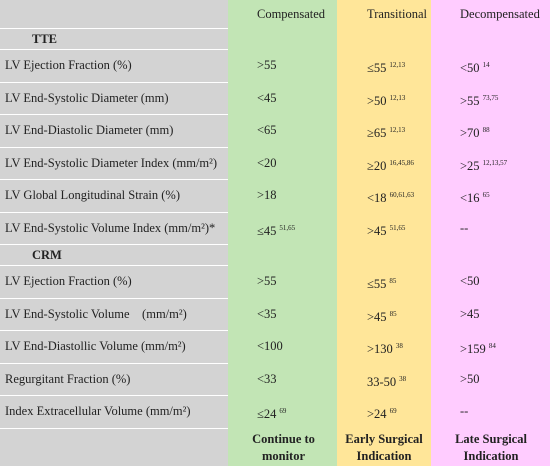 The image size is (550, 466). What do you see at coordinates (486, 65) in the screenshot?
I see `reference: 14` at bounding box center [486, 65].